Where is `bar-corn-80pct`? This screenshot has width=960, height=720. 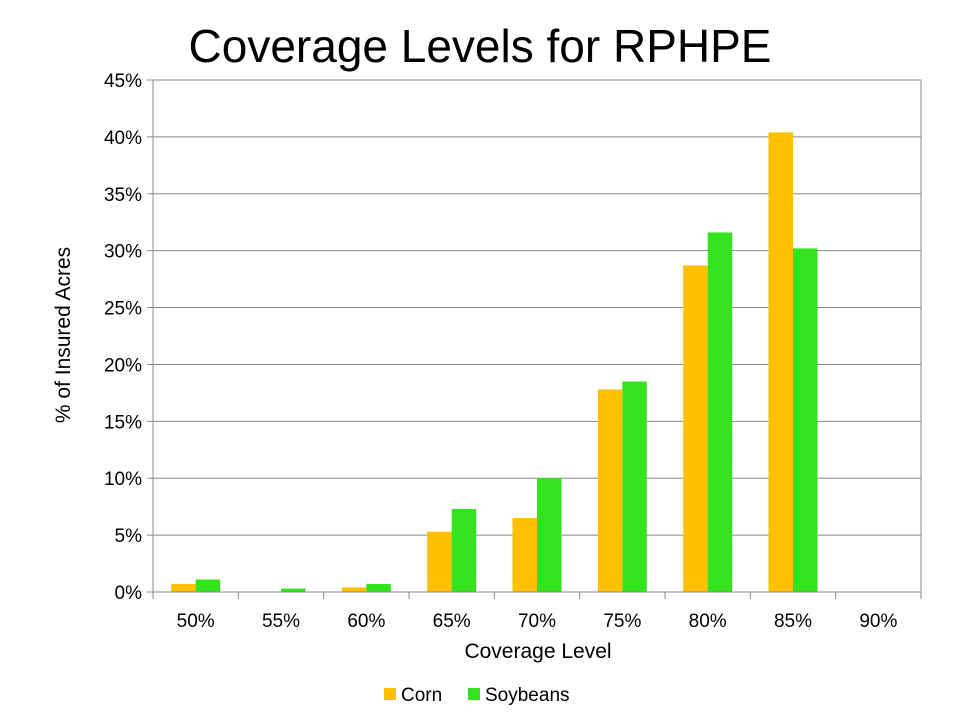
bar-corn-80pct is located at coordinates (695, 428).